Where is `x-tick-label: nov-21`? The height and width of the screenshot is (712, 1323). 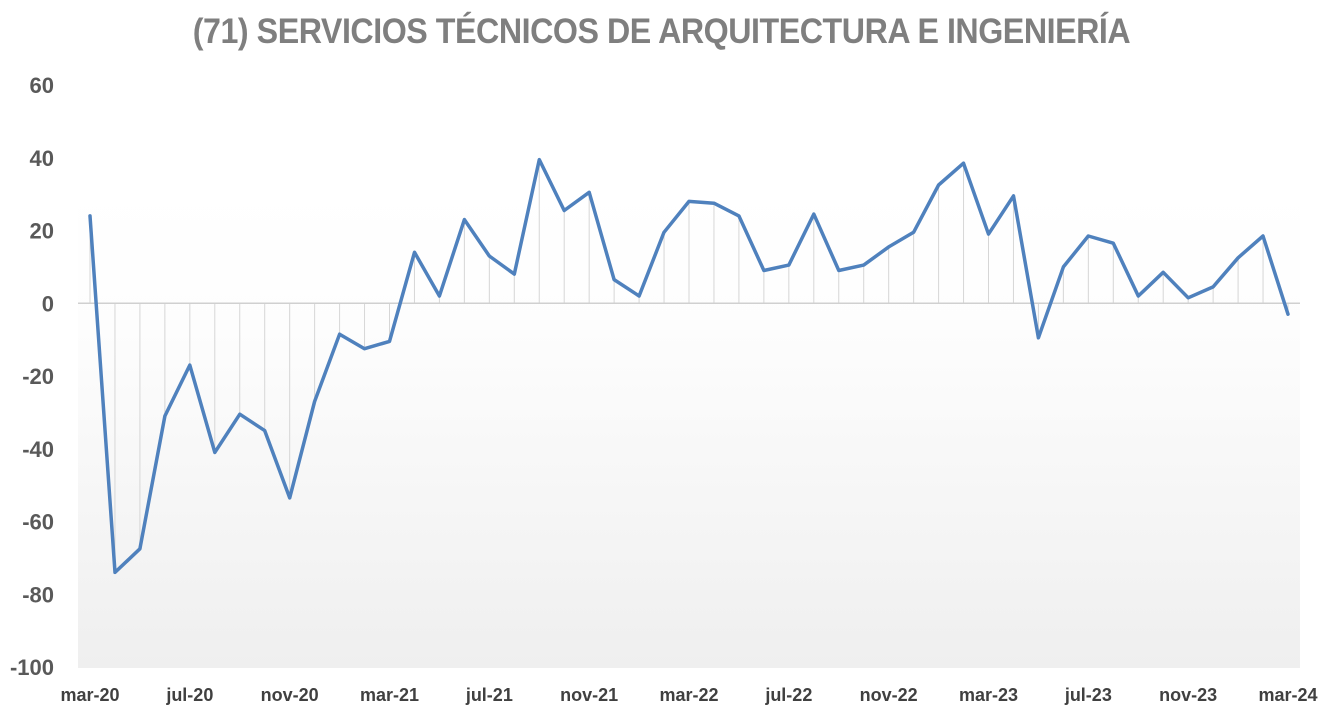 x-tick-label: nov-21 is located at coordinates (589, 695).